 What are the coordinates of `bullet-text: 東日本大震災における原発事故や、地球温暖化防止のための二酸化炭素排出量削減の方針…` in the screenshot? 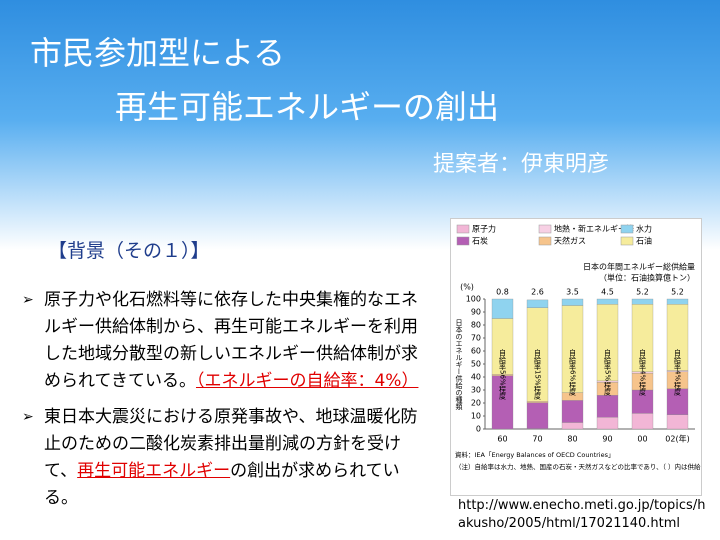 It's located at (231, 444).